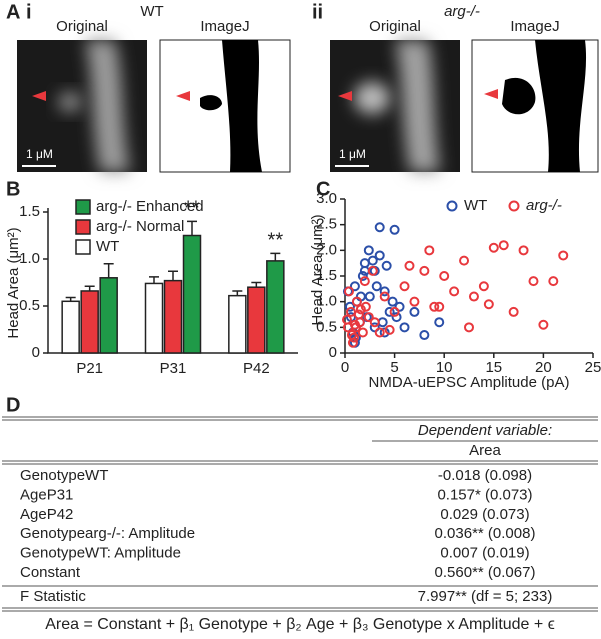  What do you see at coordinates (444, 367) in the screenshot?
I see `x-tick-label: 10` at bounding box center [444, 367].